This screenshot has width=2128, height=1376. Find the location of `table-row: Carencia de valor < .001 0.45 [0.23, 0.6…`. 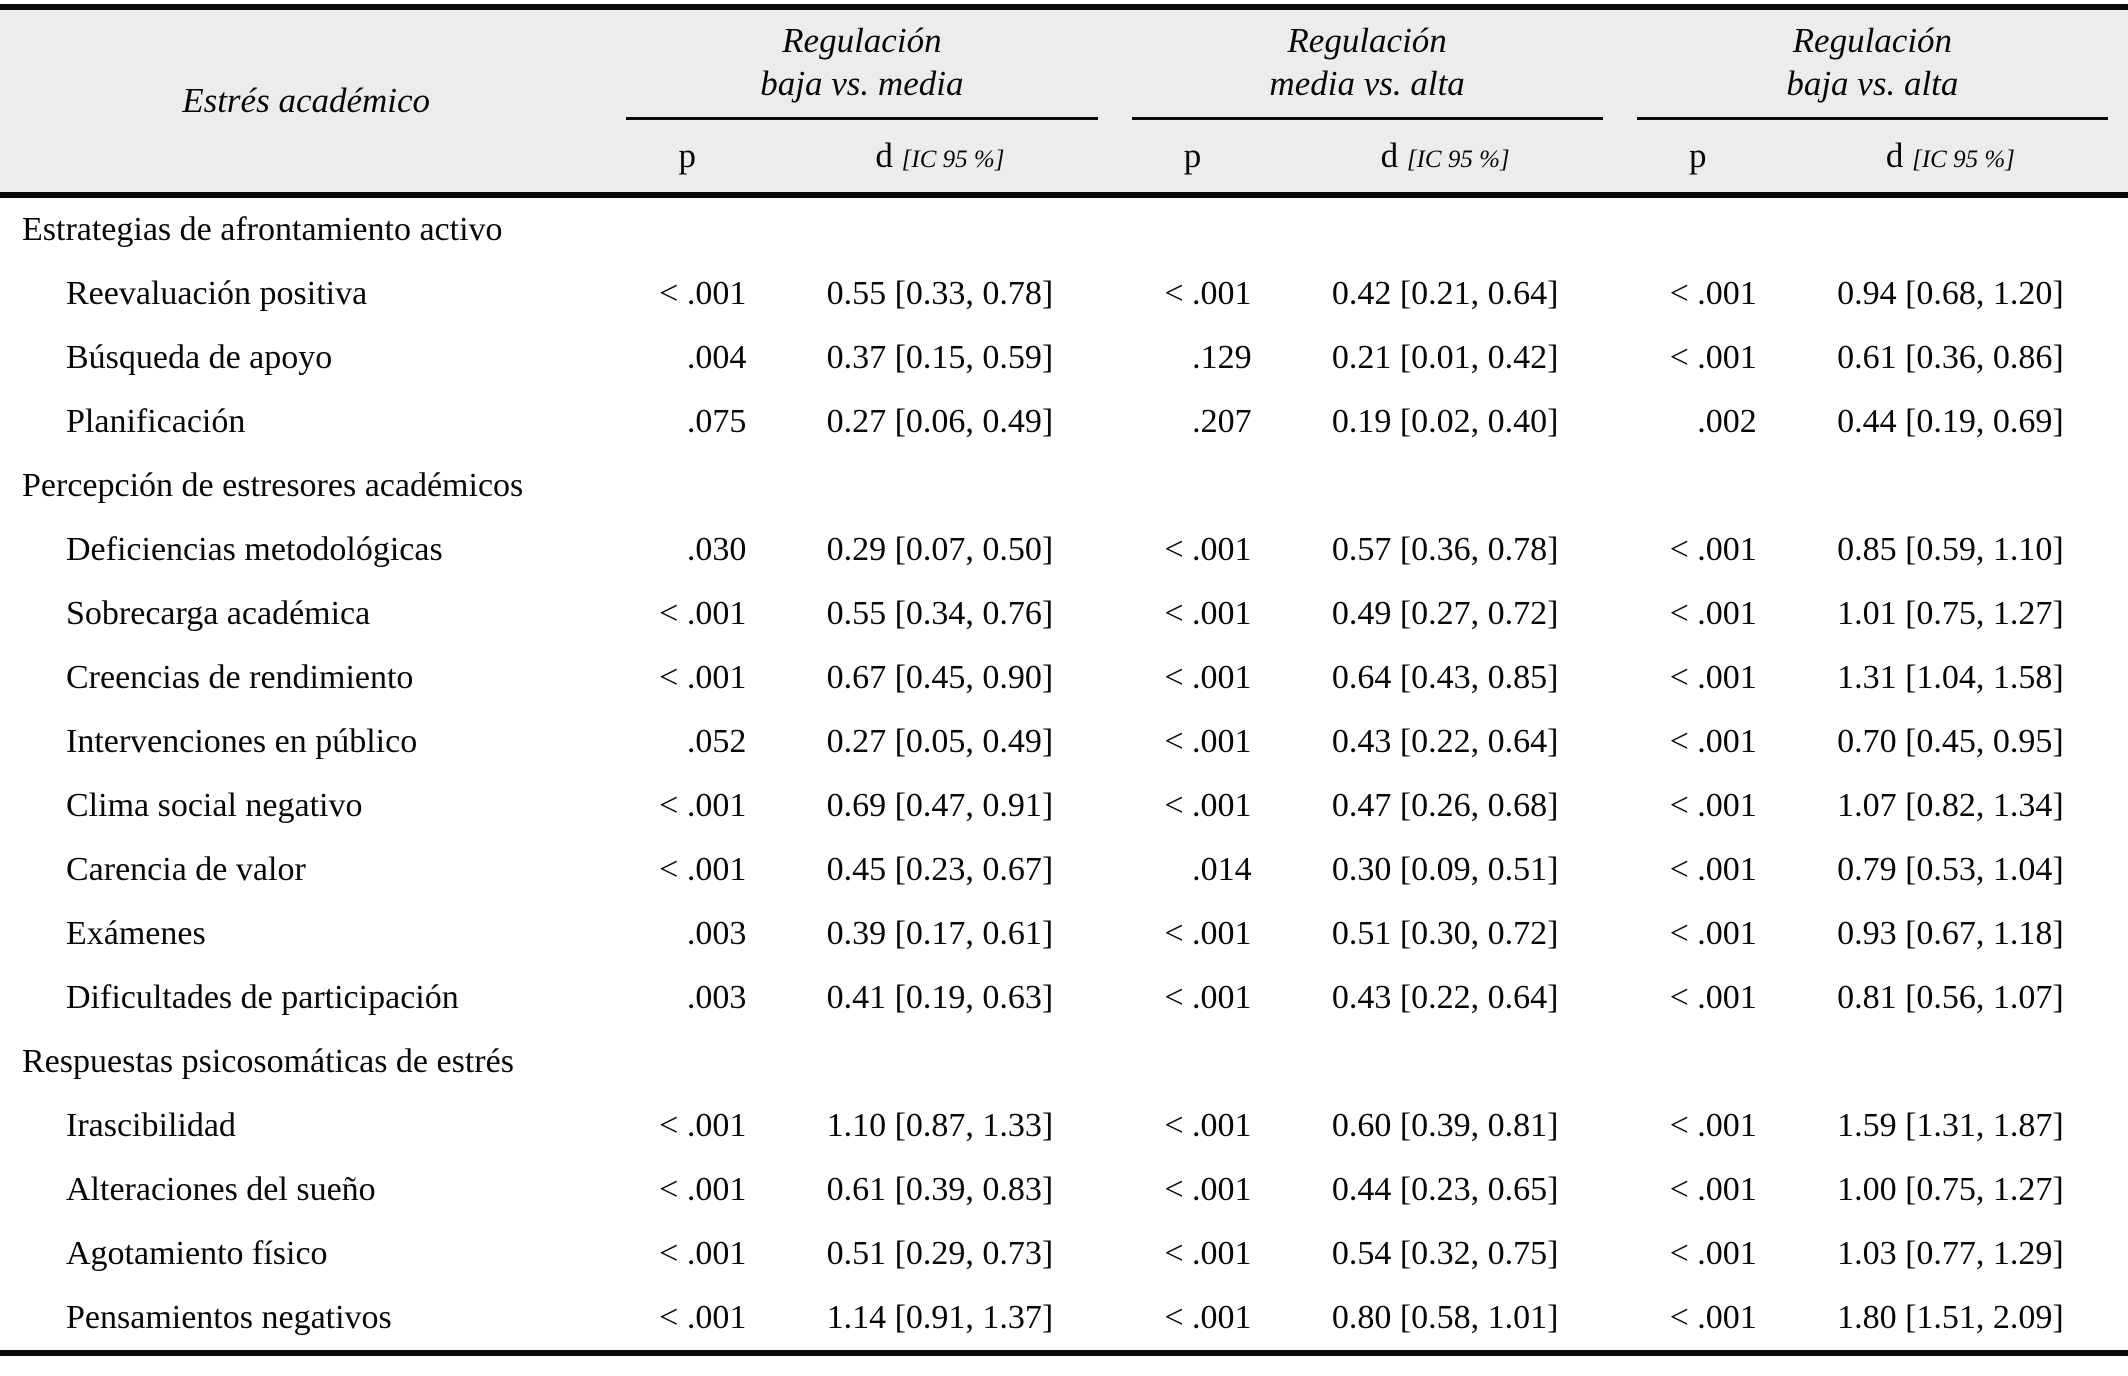

table-row: Carencia de valor < .001 0.45 [0.23, 0.6… is located at coordinates (1064, 870).